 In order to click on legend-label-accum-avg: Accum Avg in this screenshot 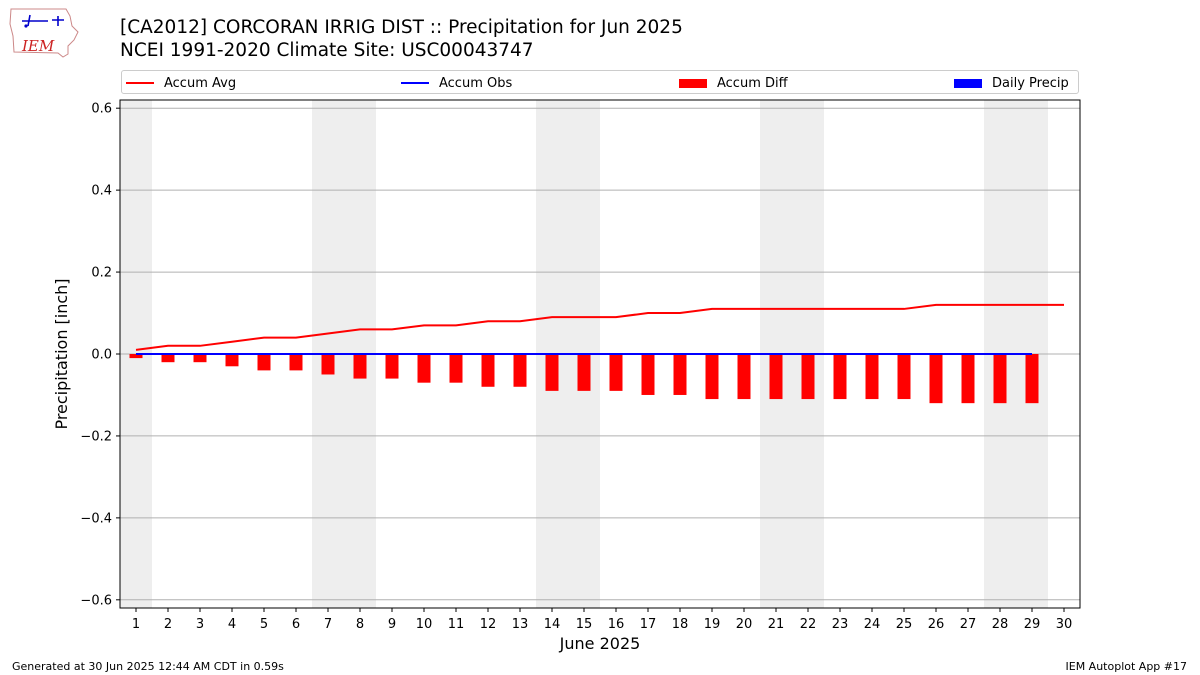, I will do `click(200, 83)`.